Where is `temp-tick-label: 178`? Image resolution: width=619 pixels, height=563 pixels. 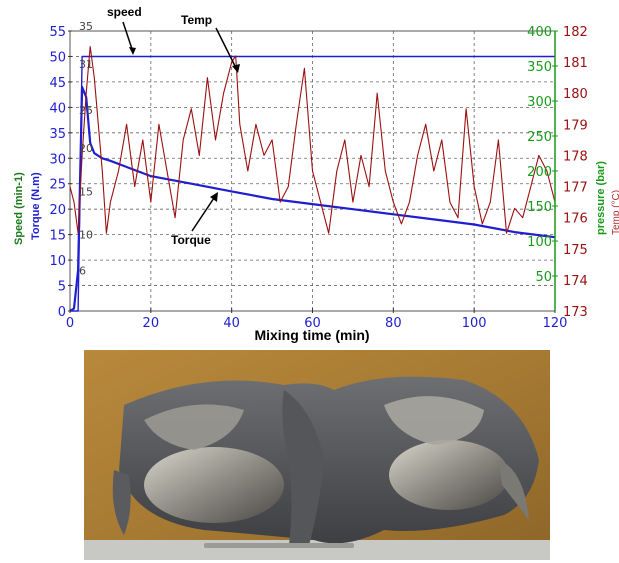 temp-tick-label: 178 is located at coordinates (575, 156).